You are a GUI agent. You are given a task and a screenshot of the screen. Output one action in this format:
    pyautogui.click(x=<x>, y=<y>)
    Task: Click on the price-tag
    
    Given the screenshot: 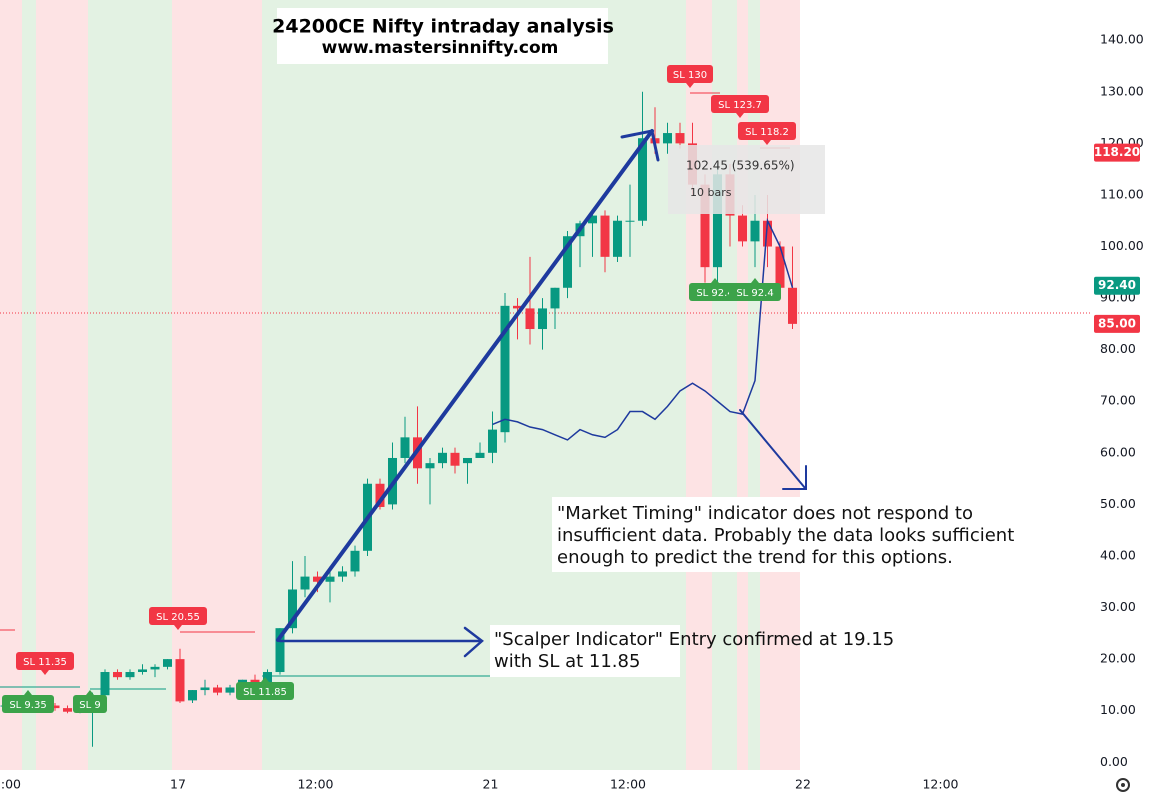 What is the action you would take?
    pyautogui.click(x=1117, y=323)
    